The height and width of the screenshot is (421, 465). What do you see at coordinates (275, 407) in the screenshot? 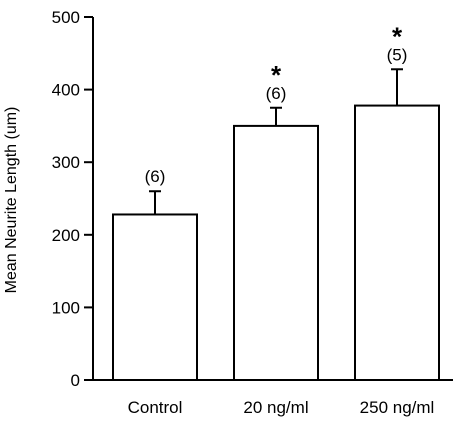
I see `x-tick-label-1: 20 ng/ml` at bounding box center [275, 407].